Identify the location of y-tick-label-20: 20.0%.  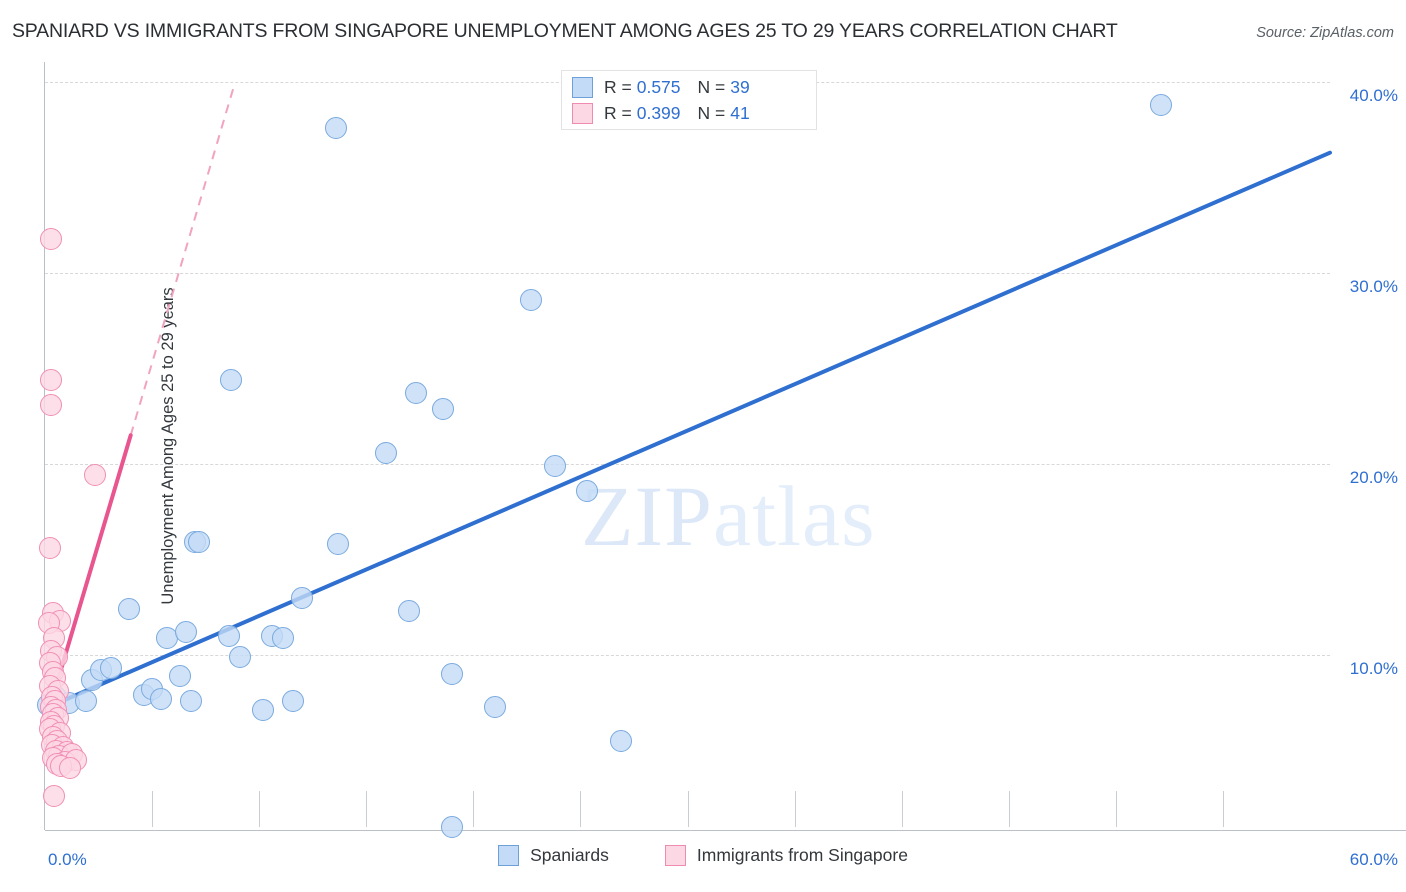
(1373, 477).